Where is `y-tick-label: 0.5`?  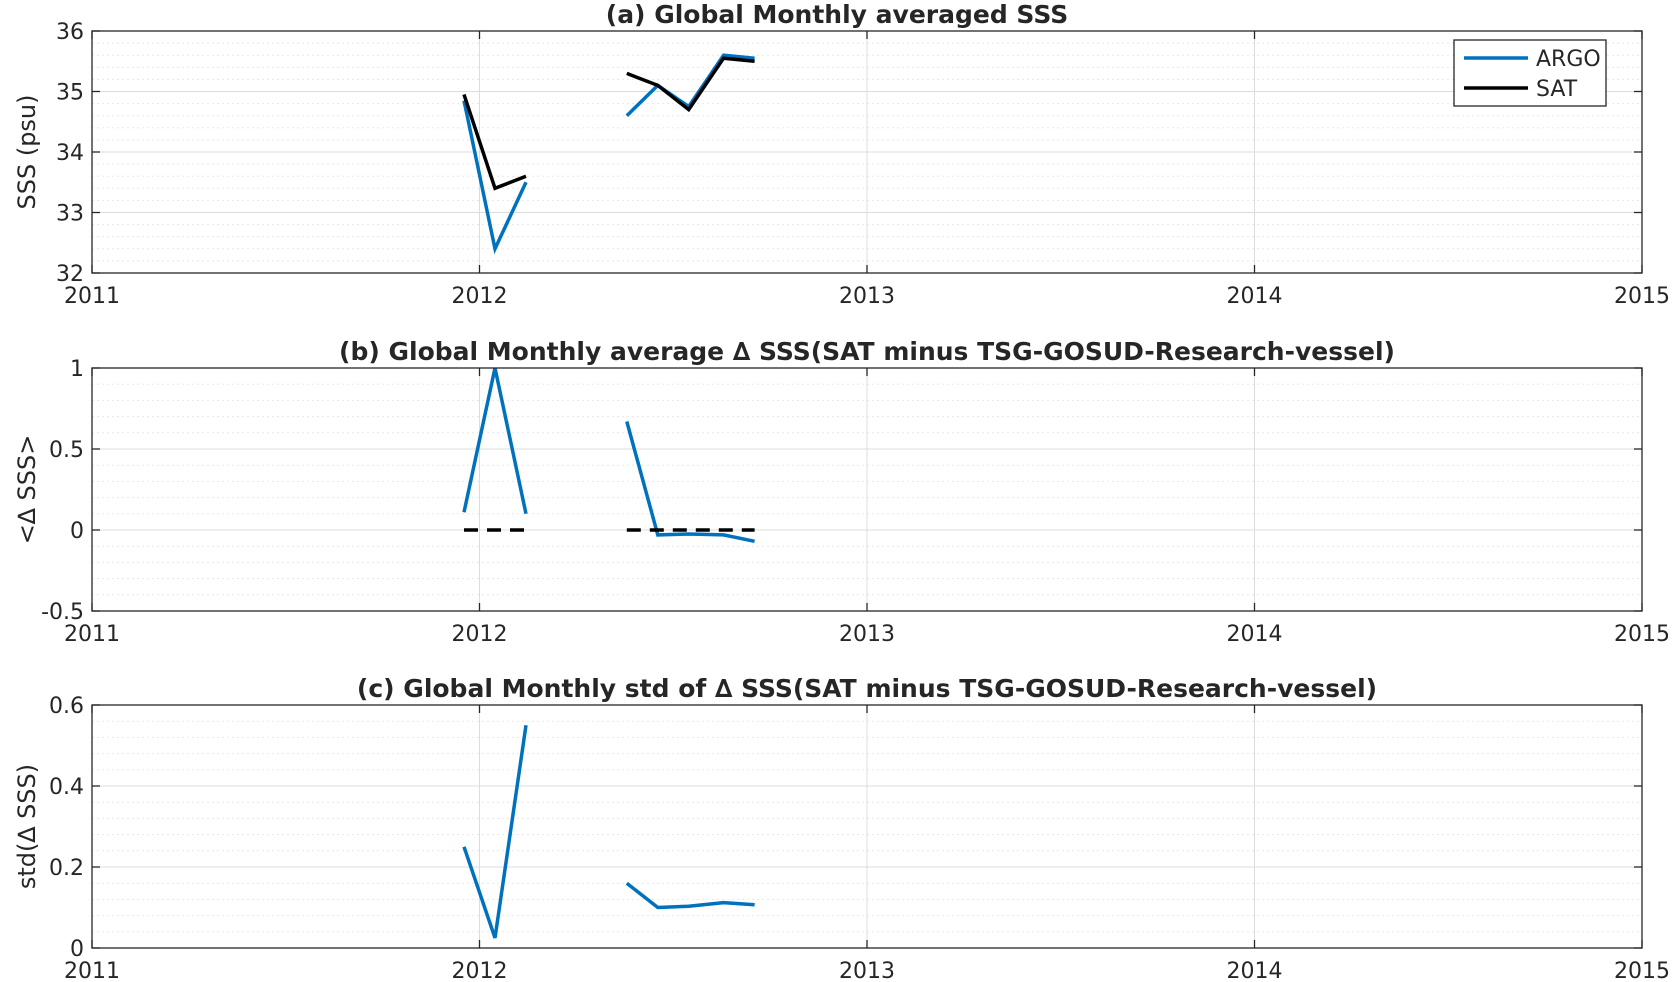 y-tick-label: 0.5 is located at coordinates (66, 450).